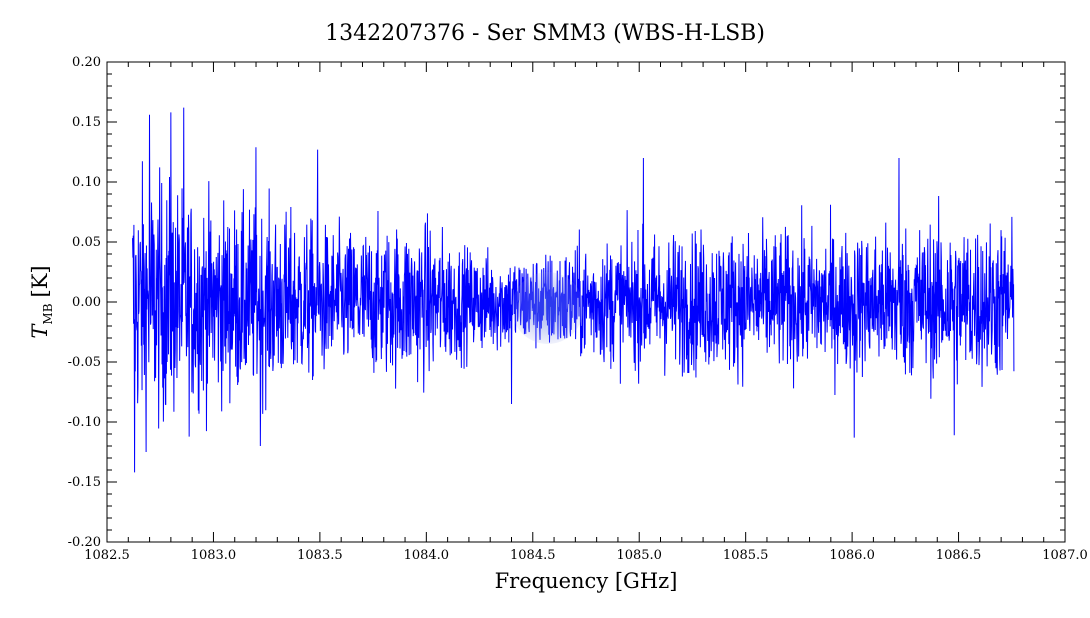  What do you see at coordinates (852, 555) in the screenshot?
I see `x-tick-label: 1086.0` at bounding box center [852, 555].